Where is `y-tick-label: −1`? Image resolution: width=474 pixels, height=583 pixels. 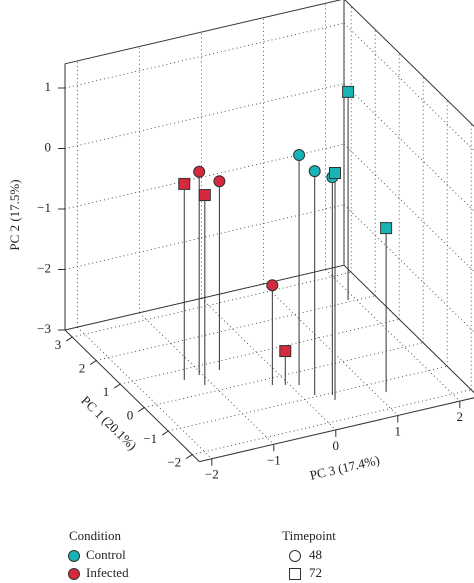
y-tick-label: −1 is located at coordinates (44, 207).